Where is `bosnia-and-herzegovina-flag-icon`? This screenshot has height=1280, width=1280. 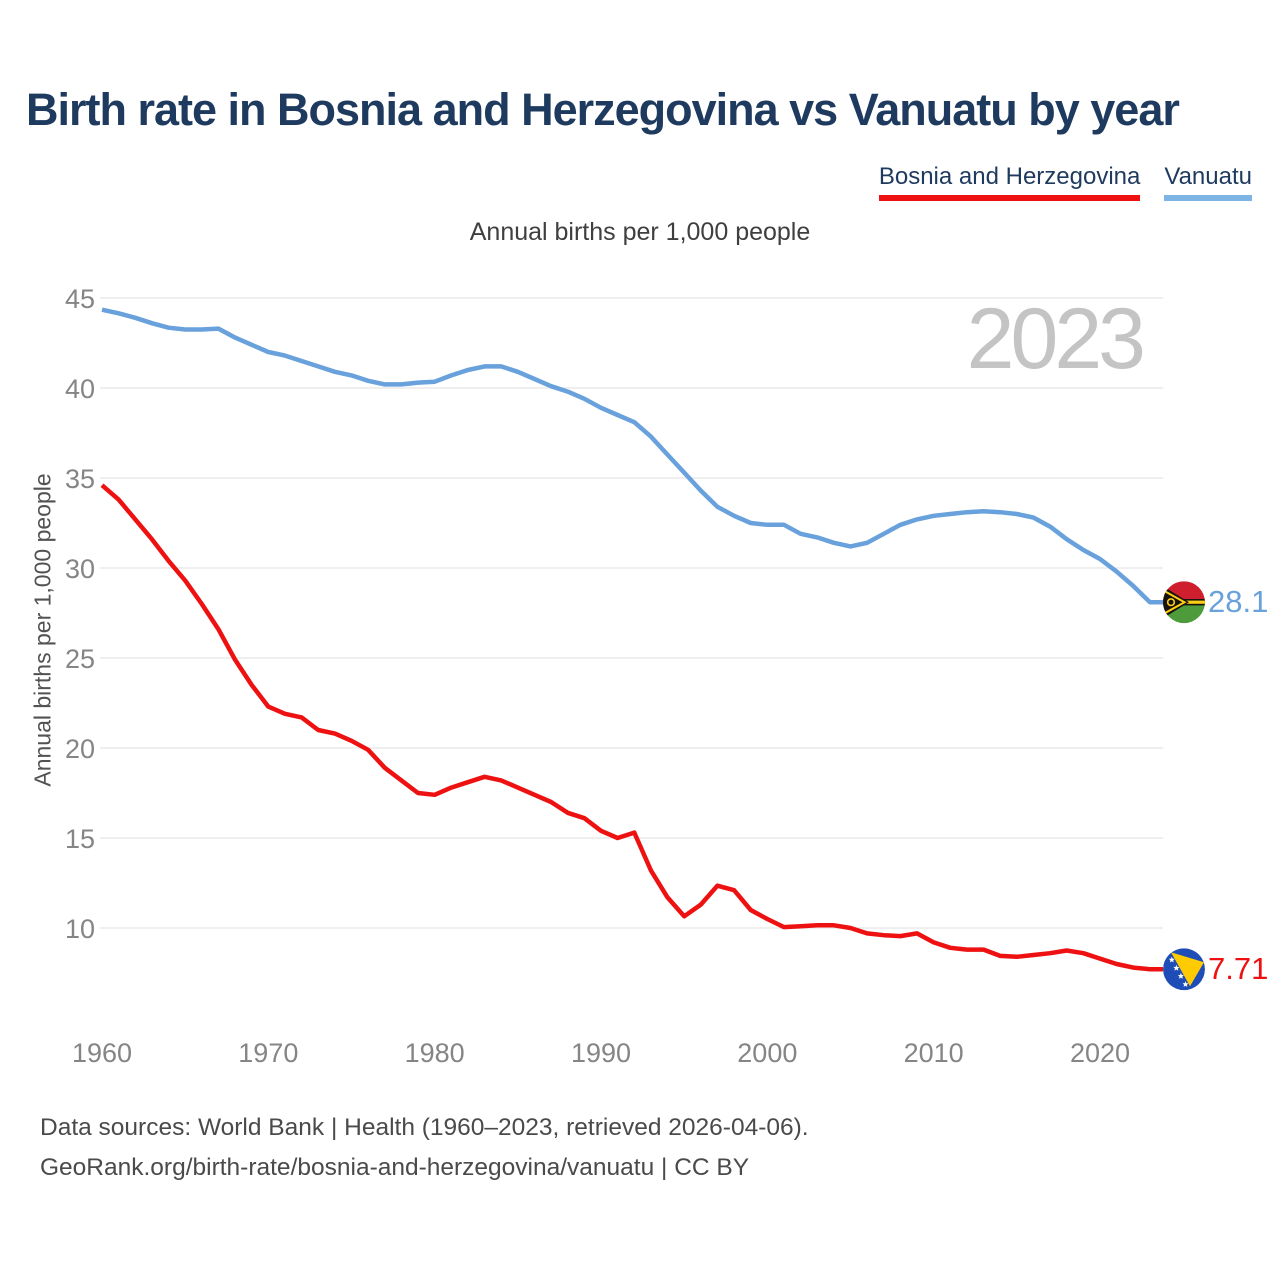
bosnia-and-herzegovina-flag-icon is located at coordinates (1184, 969).